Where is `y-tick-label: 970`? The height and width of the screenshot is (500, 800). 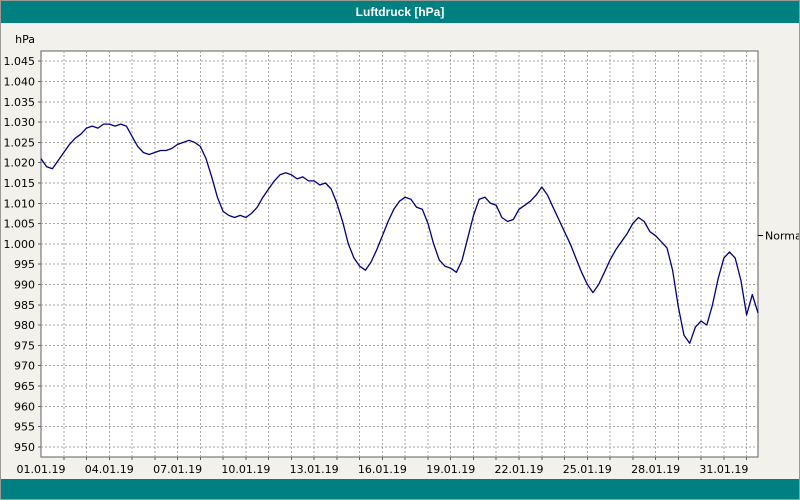 y-tick-label: 970 is located at coordinates (24, 366).